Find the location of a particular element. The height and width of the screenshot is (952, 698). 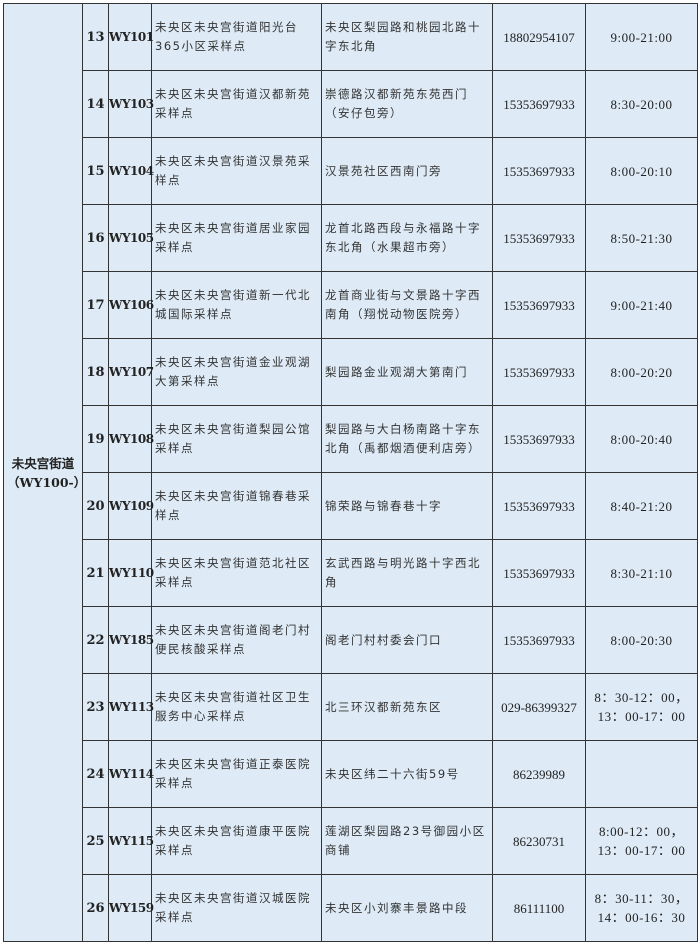

site-code: WY106 is located at coordinates (131, 305).